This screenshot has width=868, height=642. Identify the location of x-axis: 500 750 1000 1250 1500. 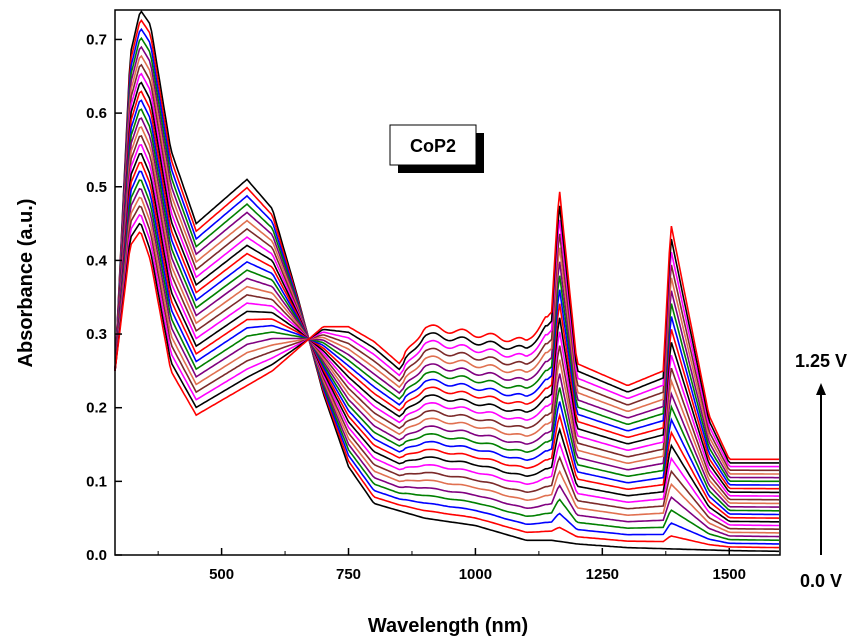
(451, 565).